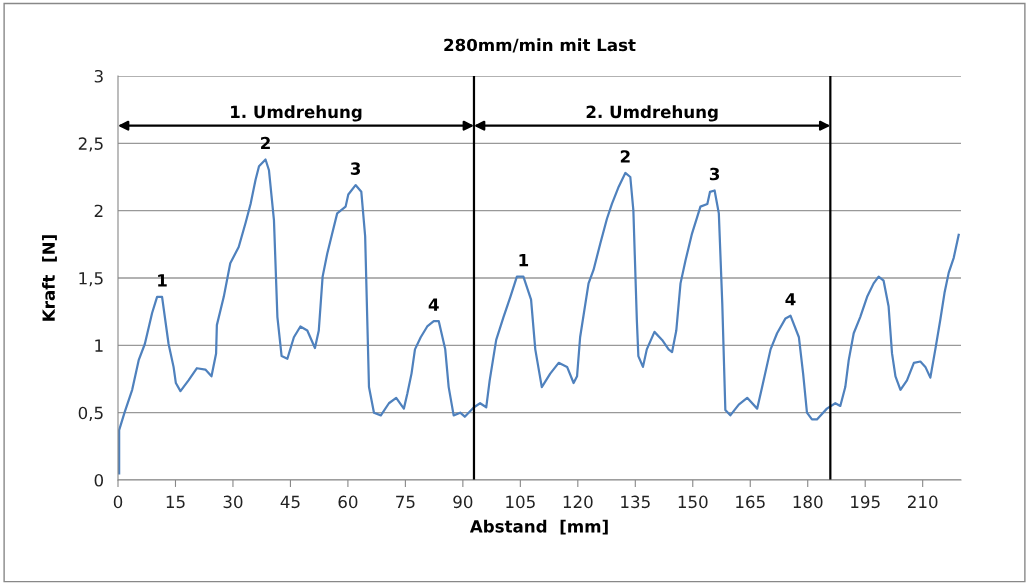 Image resolution: width=1029 pixels, height=584 pixels. I want to click on annotation: 1. Umdrehung, so click(296, 113).